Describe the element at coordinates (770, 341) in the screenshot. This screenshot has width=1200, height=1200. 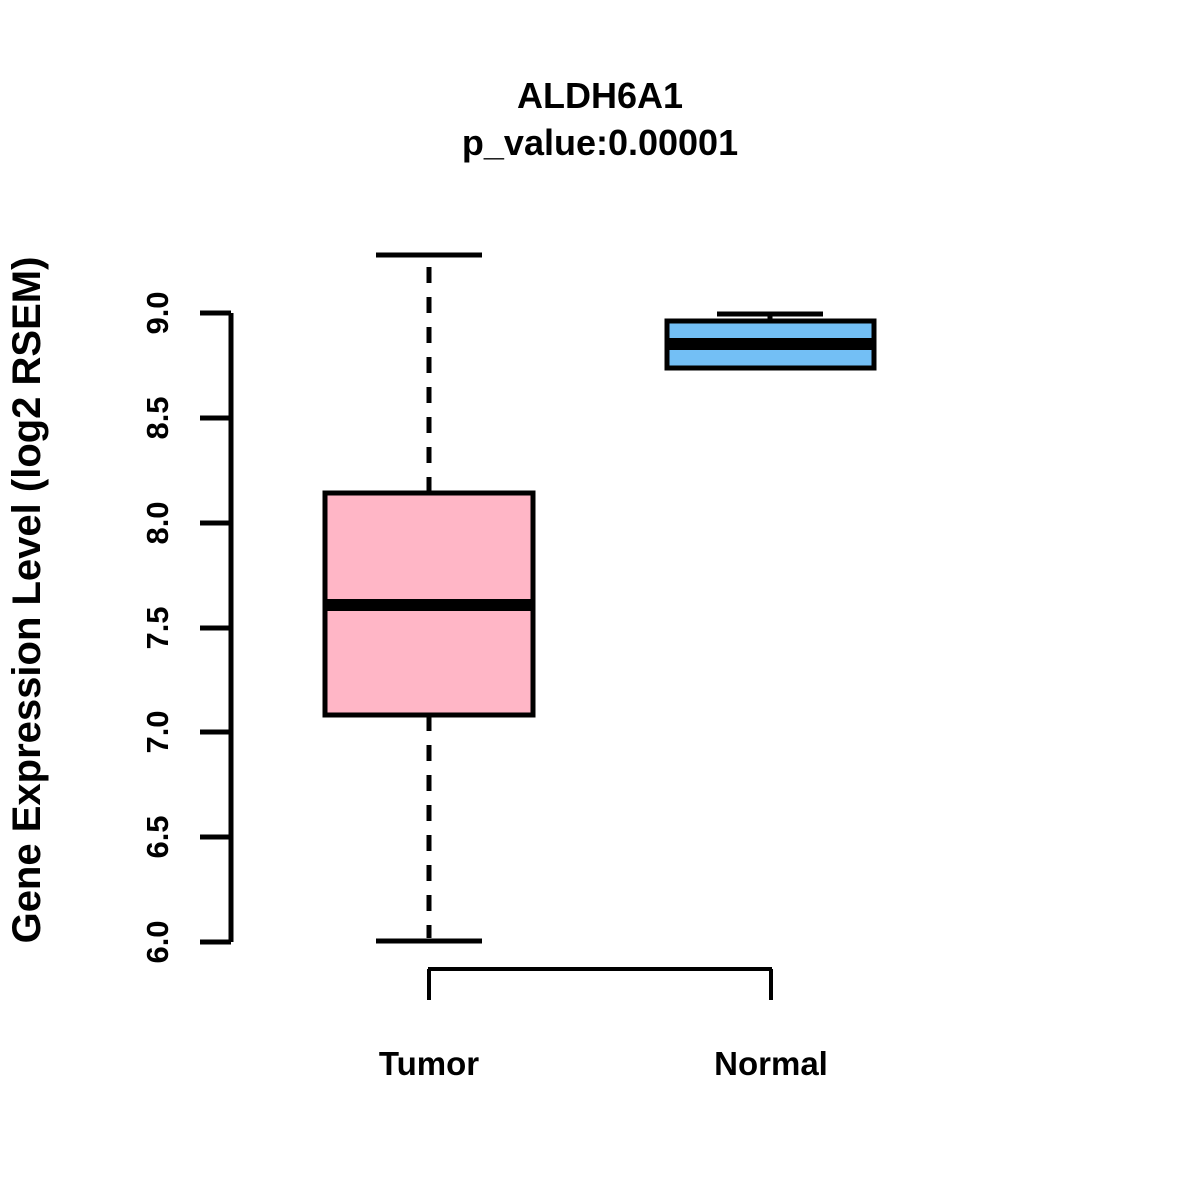
I see `box-normal` at that location.